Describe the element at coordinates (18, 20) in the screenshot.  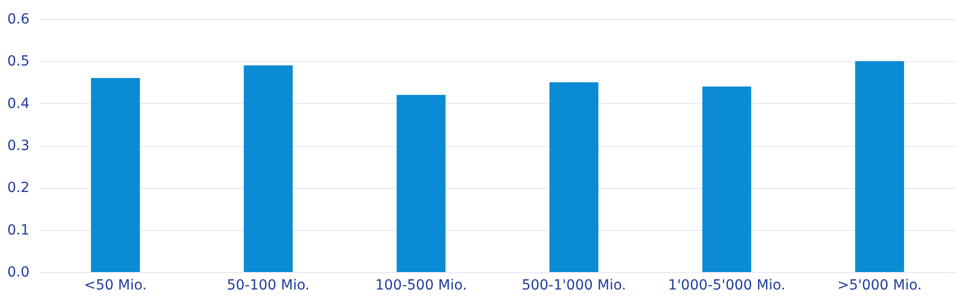
I see `y-tick-label: 0.6` at that location.